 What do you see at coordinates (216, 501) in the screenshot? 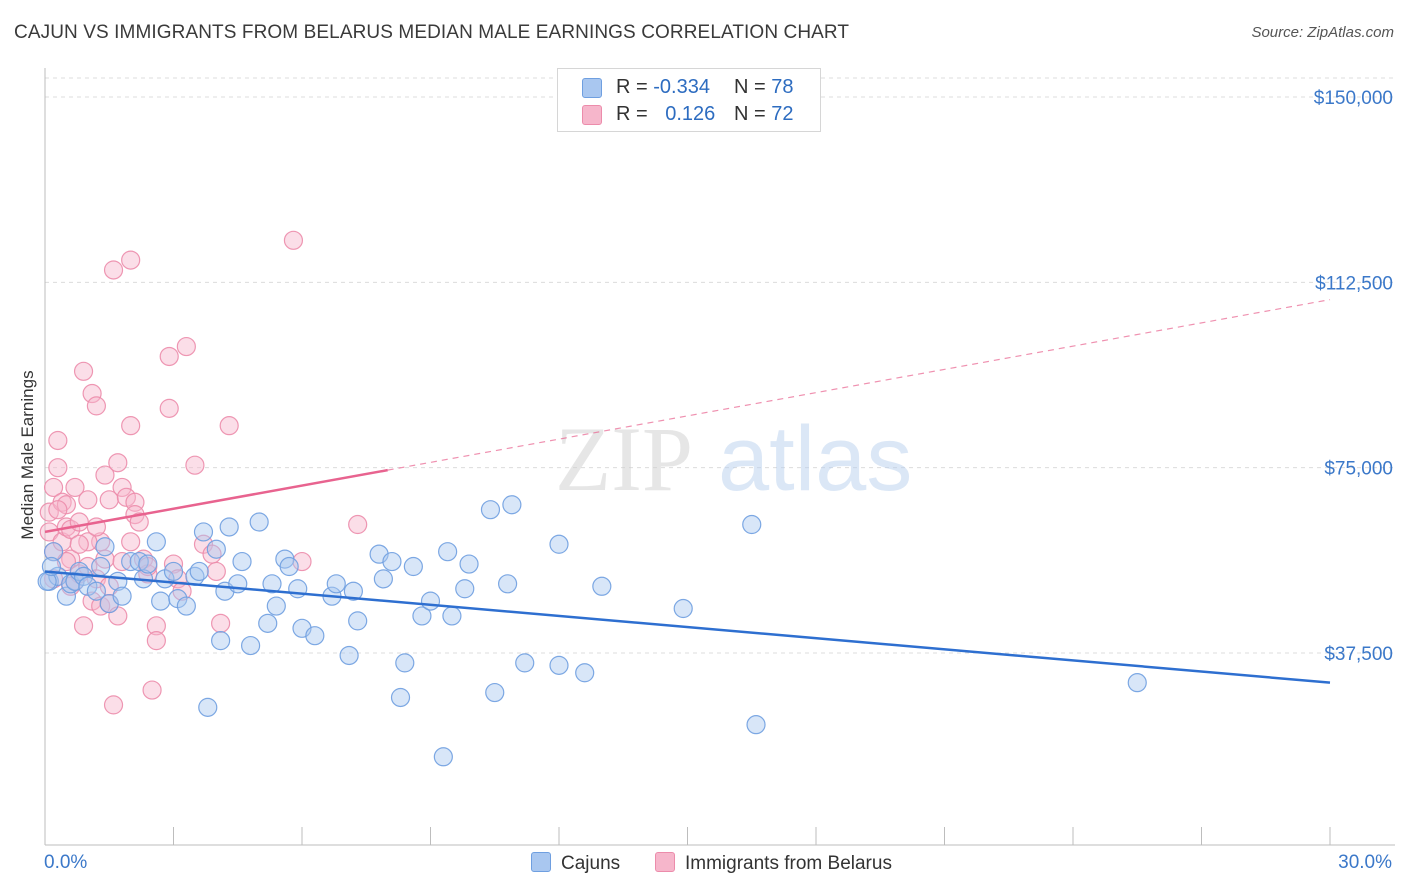
I see `trend-line-belarus` at bounding box center [216, 501].